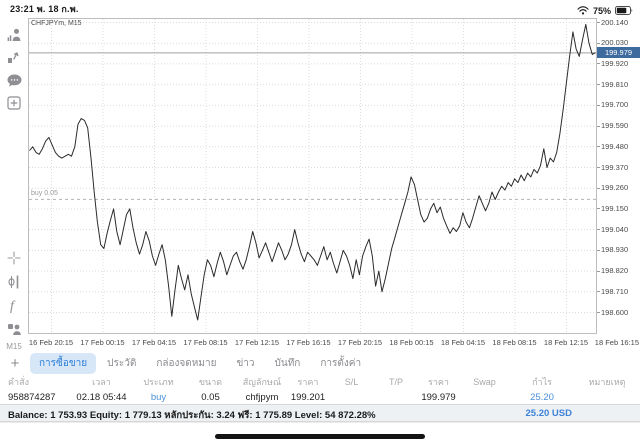 The height and width of the screenshot is (447, 640). Describe the element at coordinates (15, 363) in the screenshot. I see `add-tab-button: +` at that location.